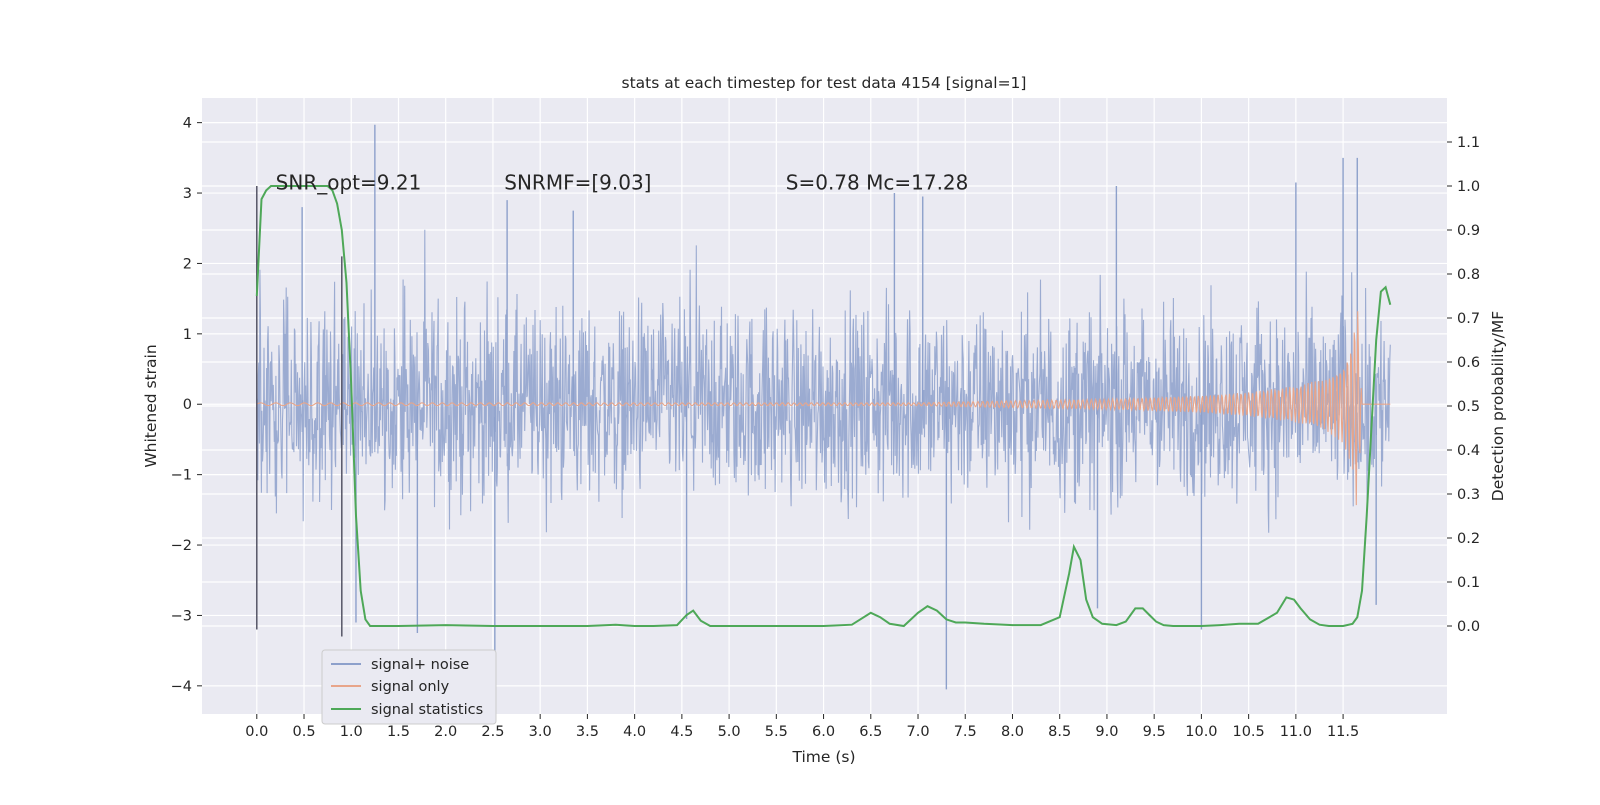  What do you see at coordinates (187, 124) in the screenshot?
I see `y-left-tick-label-0: 4` at bounding box center [187, 124].